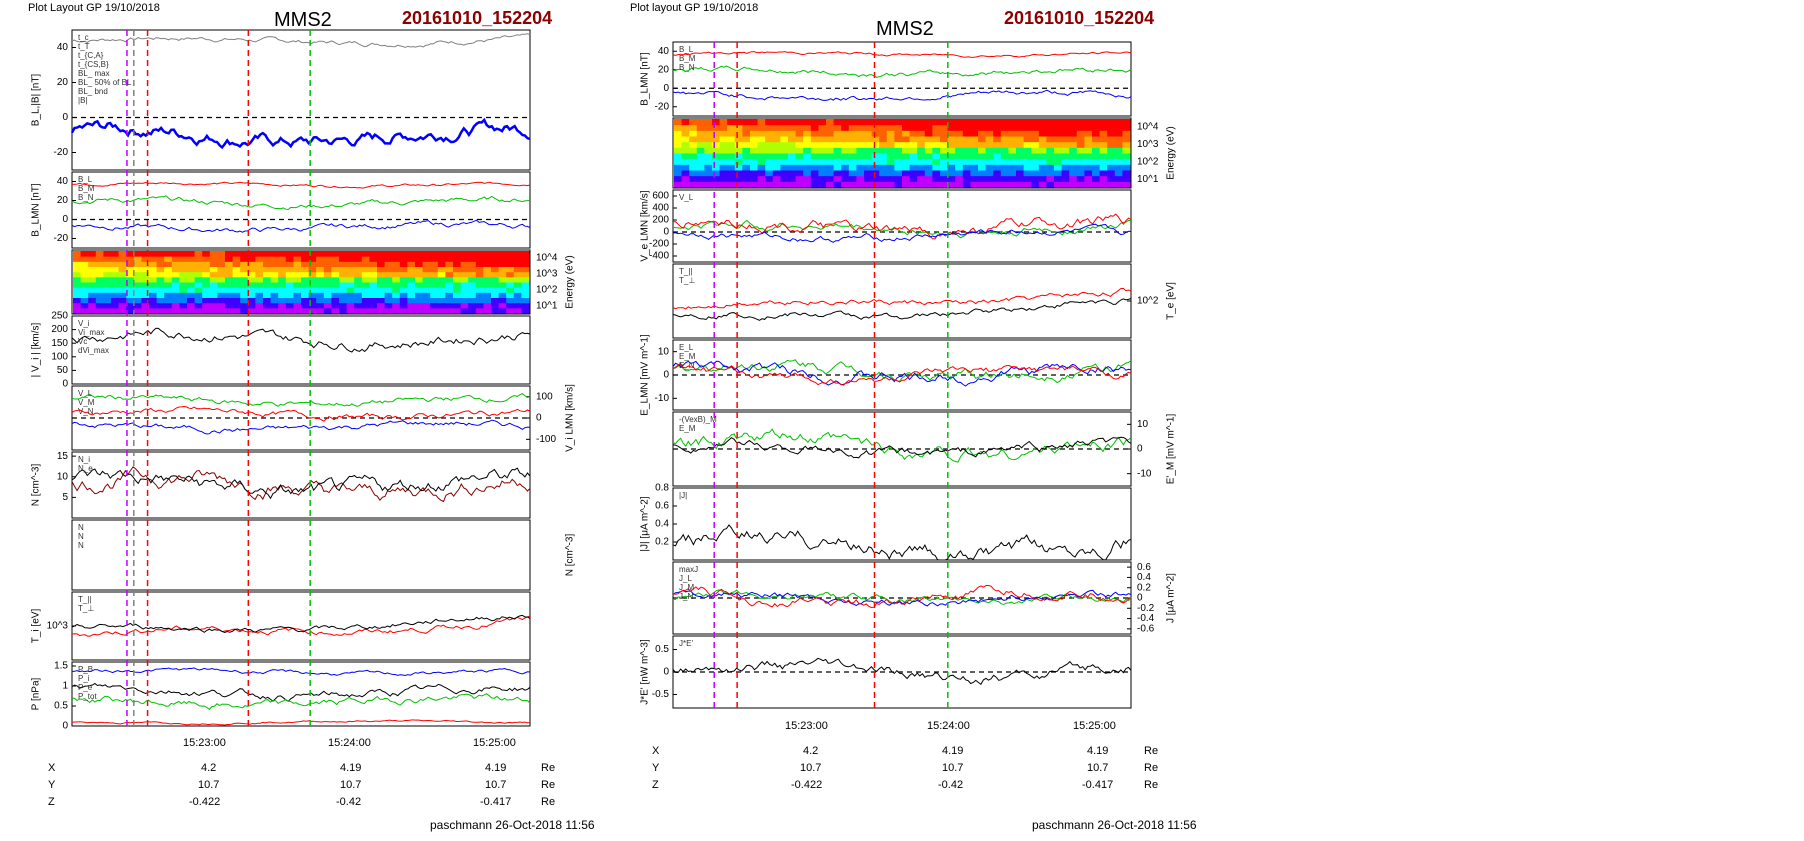 Image resolution: width=1804 pixels, height=841 pixels. Describe the element at coordinates (666, 232) in the screenshot. I see `ytick-R3-2: 0` at that location.